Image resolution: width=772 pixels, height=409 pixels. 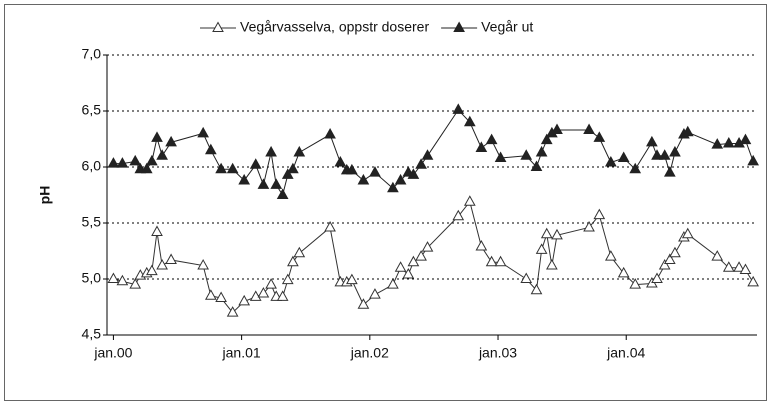 What do you see at coordinates (92, 166) in the screenshot?
I see `y-tick-label: 6,0` at bounding box center [92, 166].